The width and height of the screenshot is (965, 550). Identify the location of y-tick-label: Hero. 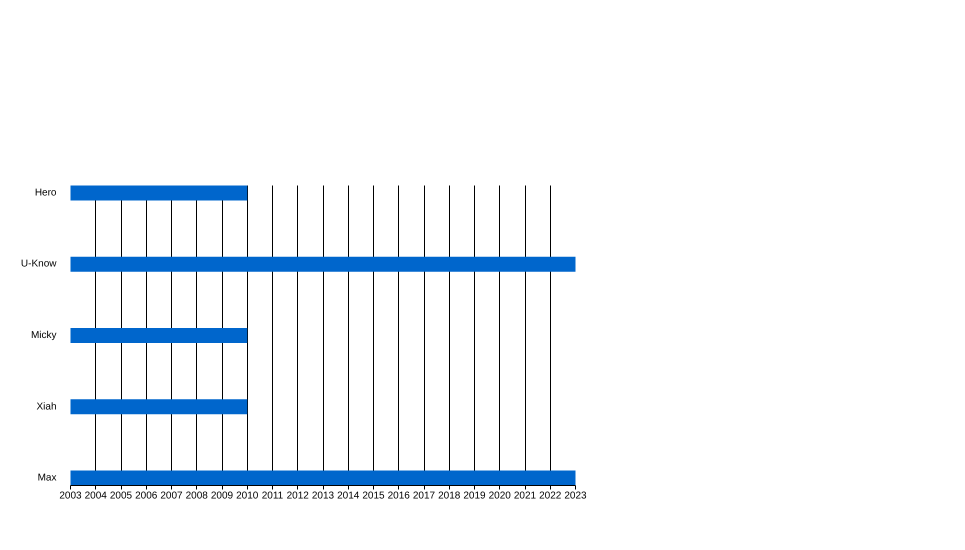
(45, 192).